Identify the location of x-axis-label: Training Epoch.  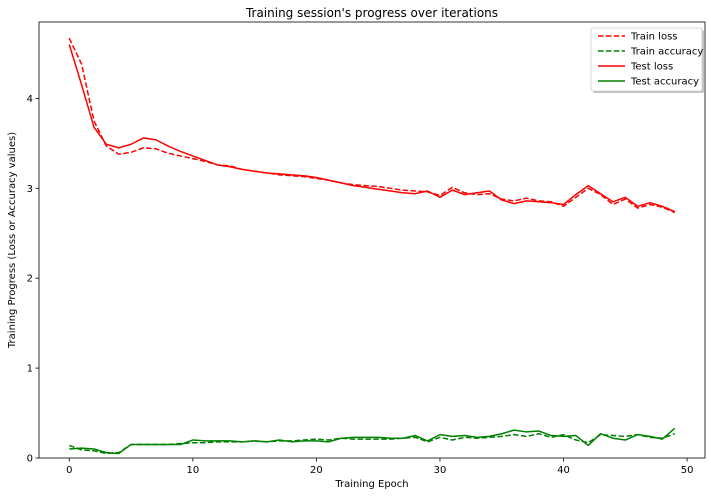
(371, 484).